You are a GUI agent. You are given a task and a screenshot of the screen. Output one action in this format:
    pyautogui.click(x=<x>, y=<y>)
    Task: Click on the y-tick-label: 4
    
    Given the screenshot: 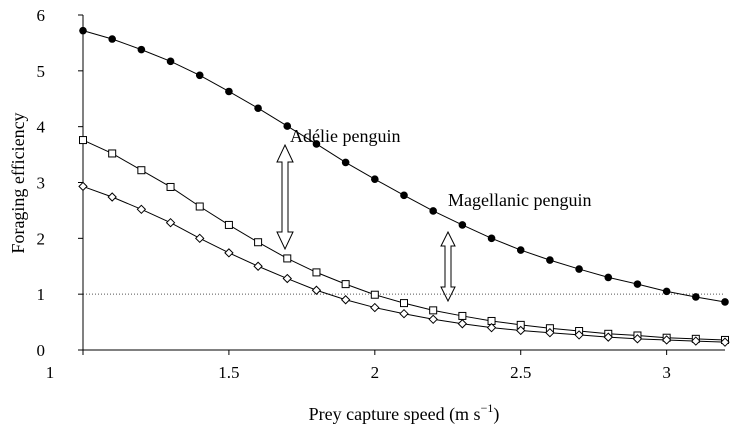 What is the action you would take?
    pyautogui.click(x=41, y=127)
    